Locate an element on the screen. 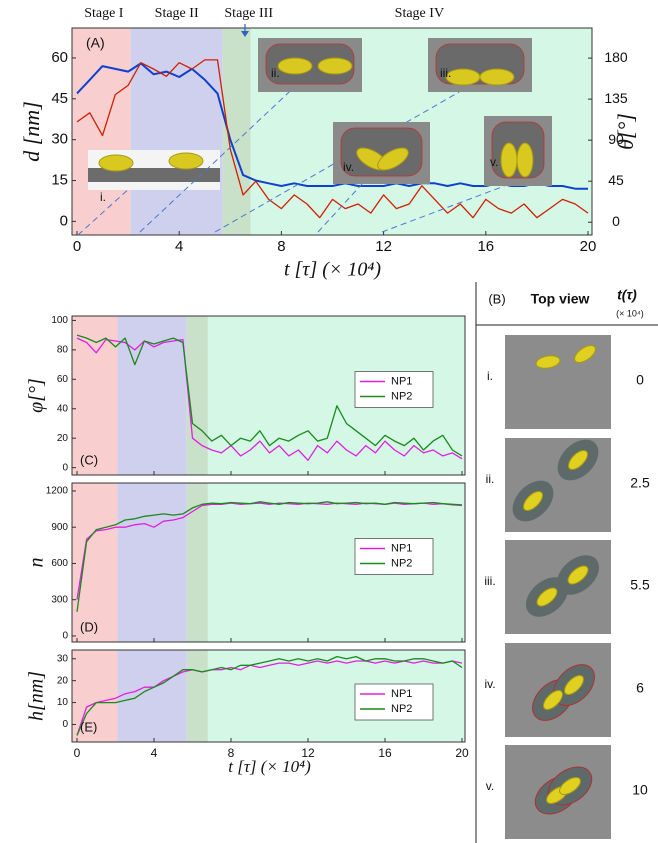 Image resolution: width=658 pixels, height=843 pixels. panel-label: (D) is located at coordinates (89, 626).